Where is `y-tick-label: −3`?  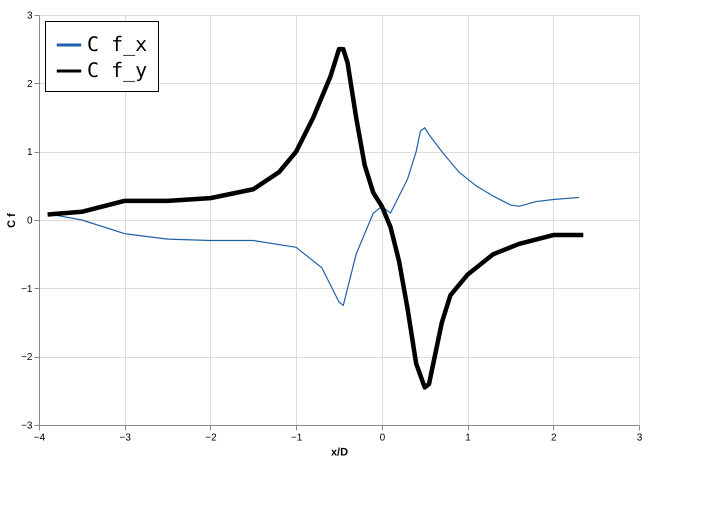 y-tick-label: −3 is located at coordinates (27, 426).